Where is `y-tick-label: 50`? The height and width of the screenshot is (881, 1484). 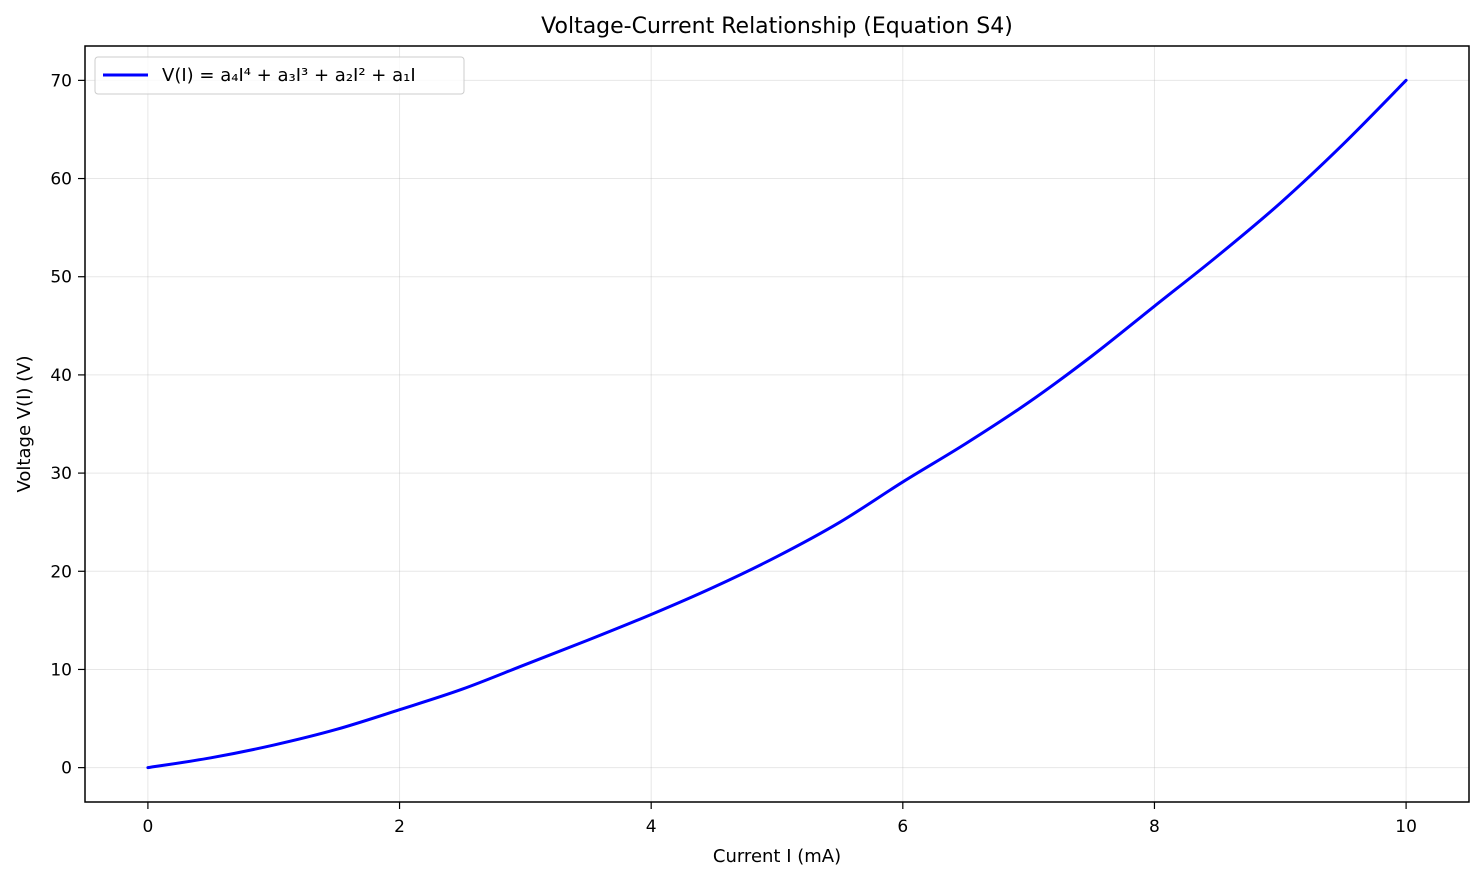 y-tick-label: 50 is located at coordinates (61, 278).